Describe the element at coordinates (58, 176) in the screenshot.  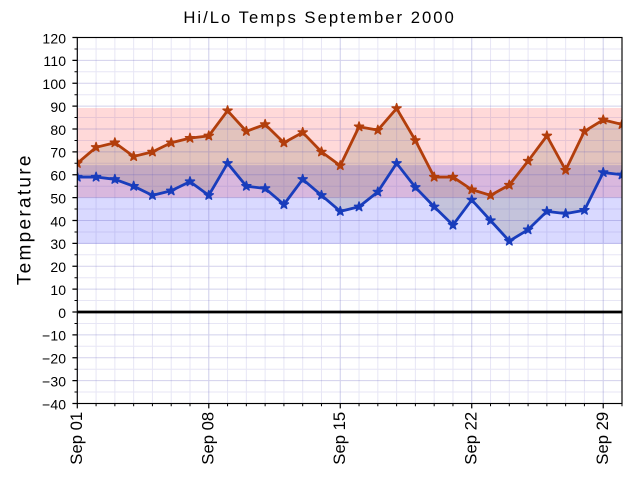
I see `svg-text: 60` at that location.